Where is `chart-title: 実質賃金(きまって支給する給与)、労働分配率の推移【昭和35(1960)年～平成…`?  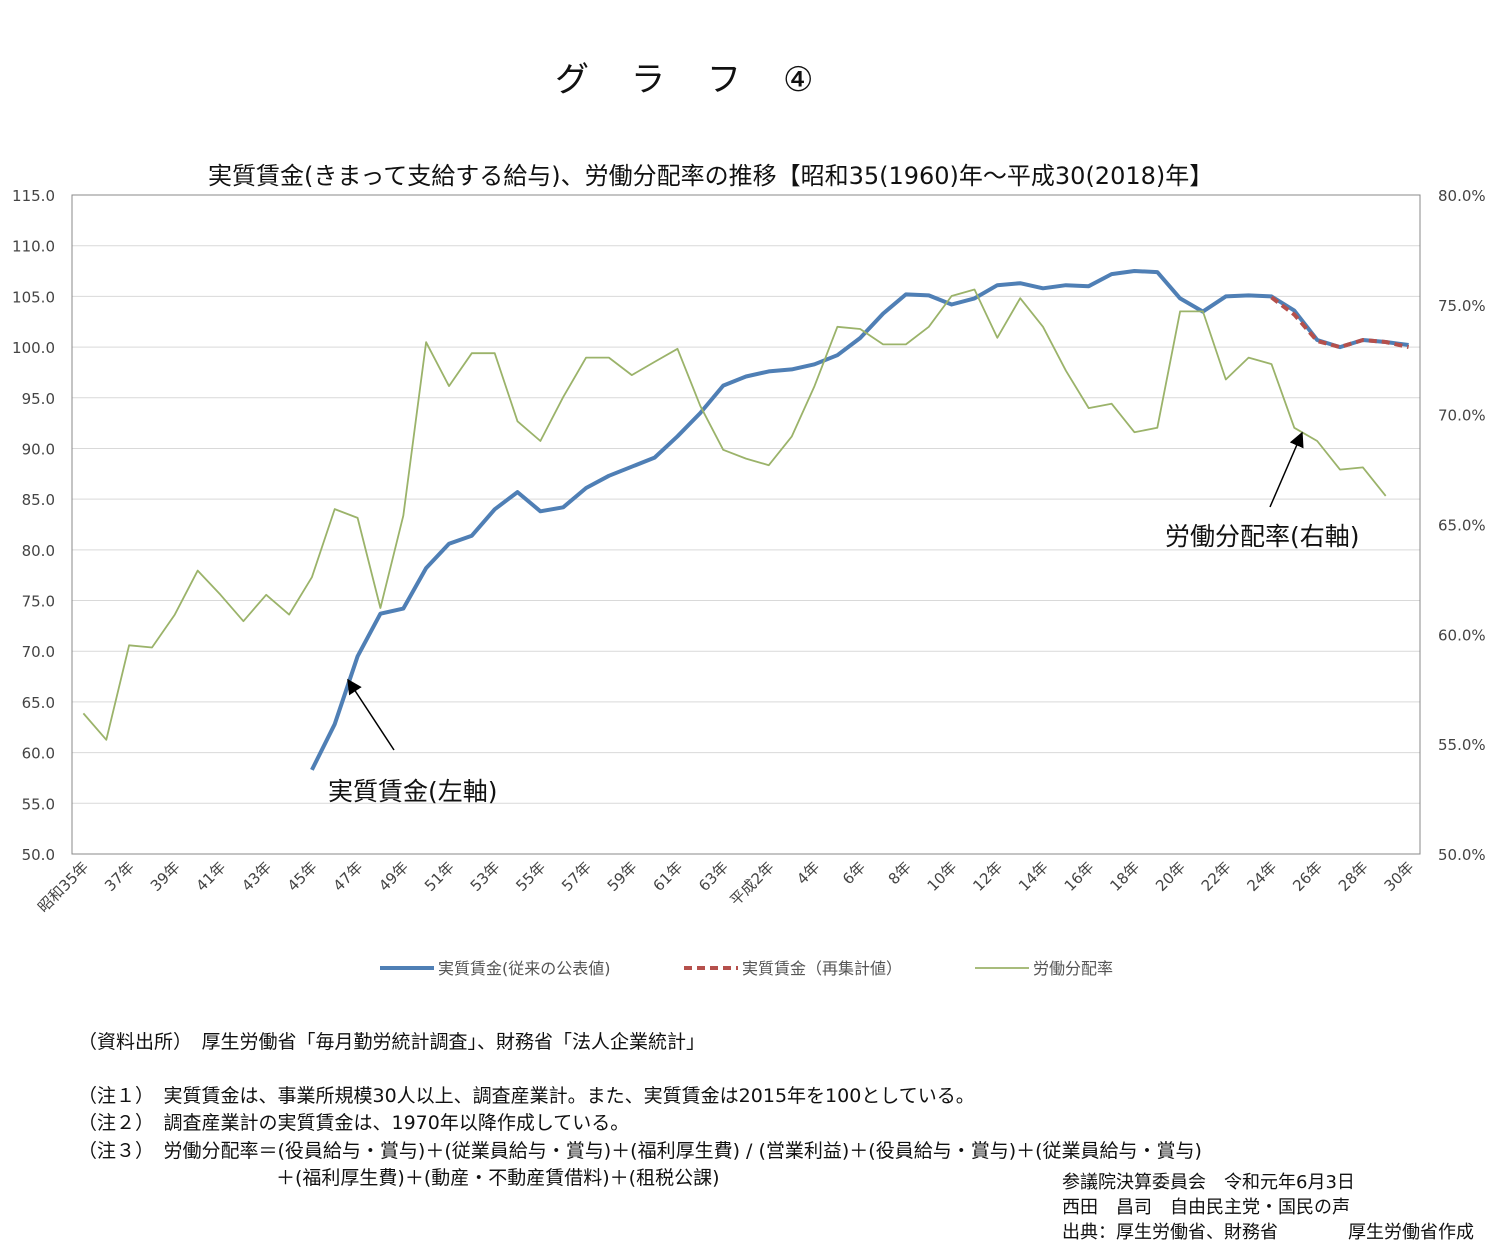 chart-title: 実質賃金(きまって支給する給与)、労働分配率の推移【昭和35(1960)年～平成… is located at coordinates (711, 176).